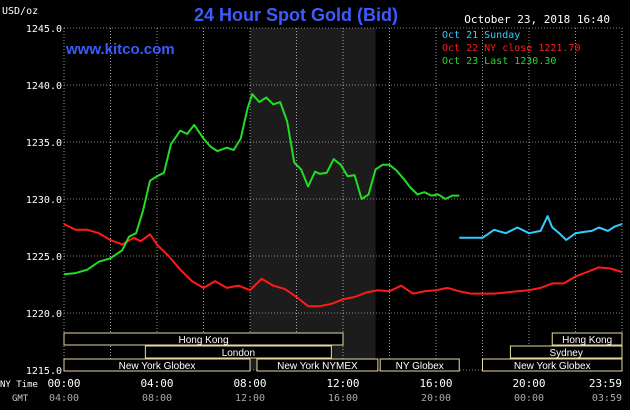 The width and height of the screenshot is (630, 410). I want to click on session-label: New York NYMEX, so click(317, 366).